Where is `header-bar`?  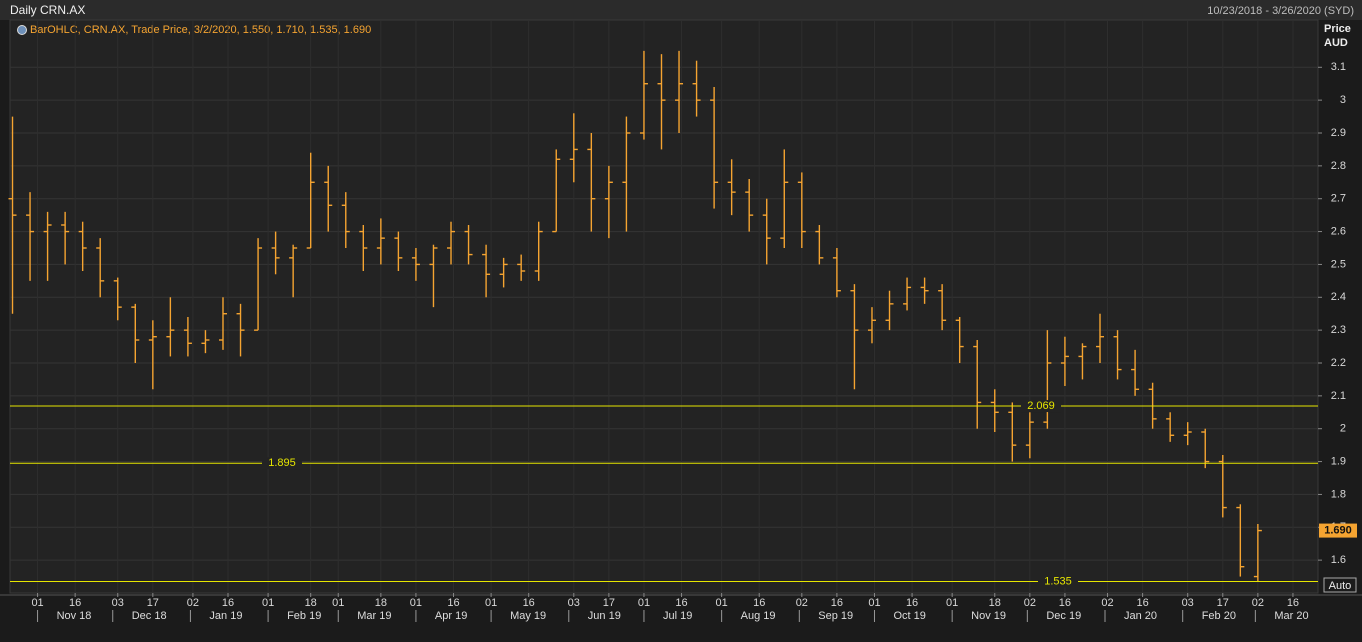
header-bar is located at coordinates (681, 10).